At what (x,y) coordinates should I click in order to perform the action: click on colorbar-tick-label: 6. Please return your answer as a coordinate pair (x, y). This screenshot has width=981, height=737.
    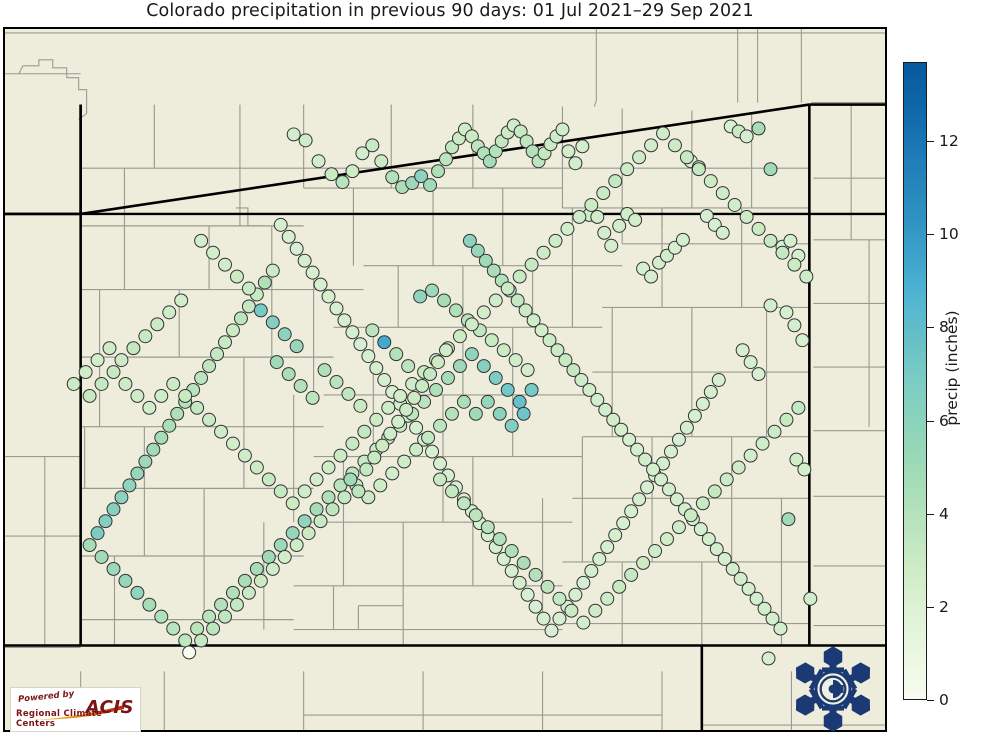
    Looking at the image, I should click on (944, 420).